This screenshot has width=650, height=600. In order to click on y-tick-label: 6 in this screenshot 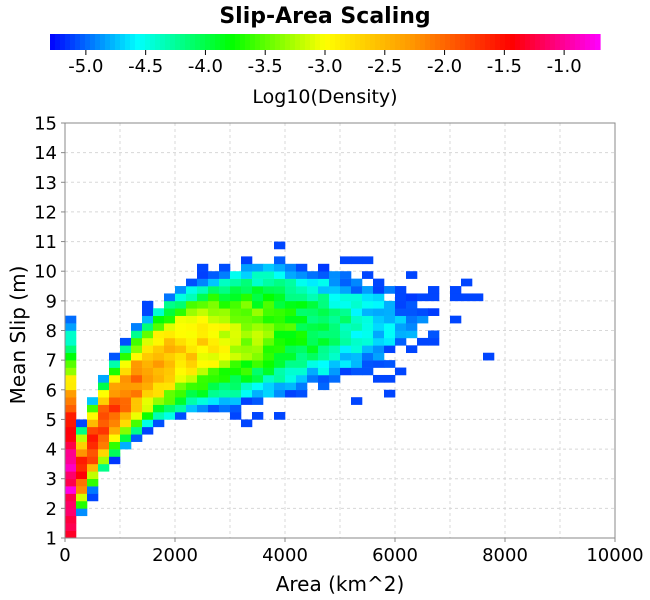, I will do `click(51, 390)`.